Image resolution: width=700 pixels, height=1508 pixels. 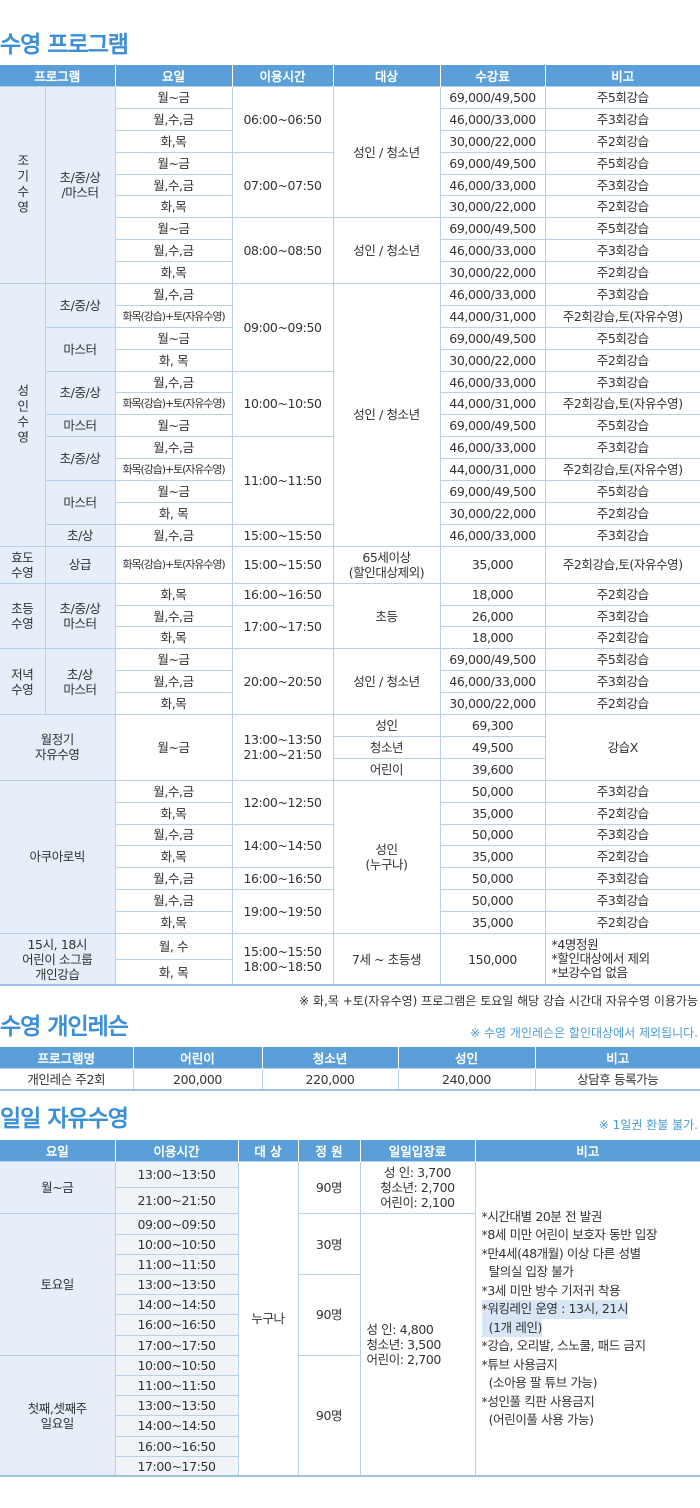 I want to click on daily-note-line: (1개 레인), so click(x=511, y=1328).